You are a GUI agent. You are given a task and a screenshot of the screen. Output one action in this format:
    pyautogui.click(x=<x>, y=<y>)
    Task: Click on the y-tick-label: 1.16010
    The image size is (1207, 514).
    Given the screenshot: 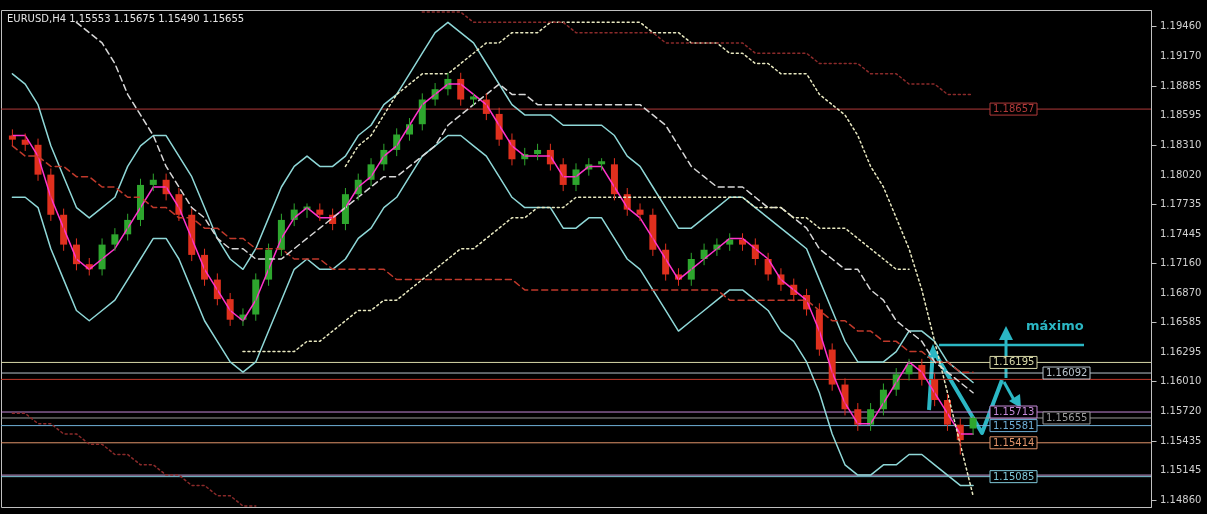 What is the action you would take?
    pyautogui.click(x=1181, y=381)
    